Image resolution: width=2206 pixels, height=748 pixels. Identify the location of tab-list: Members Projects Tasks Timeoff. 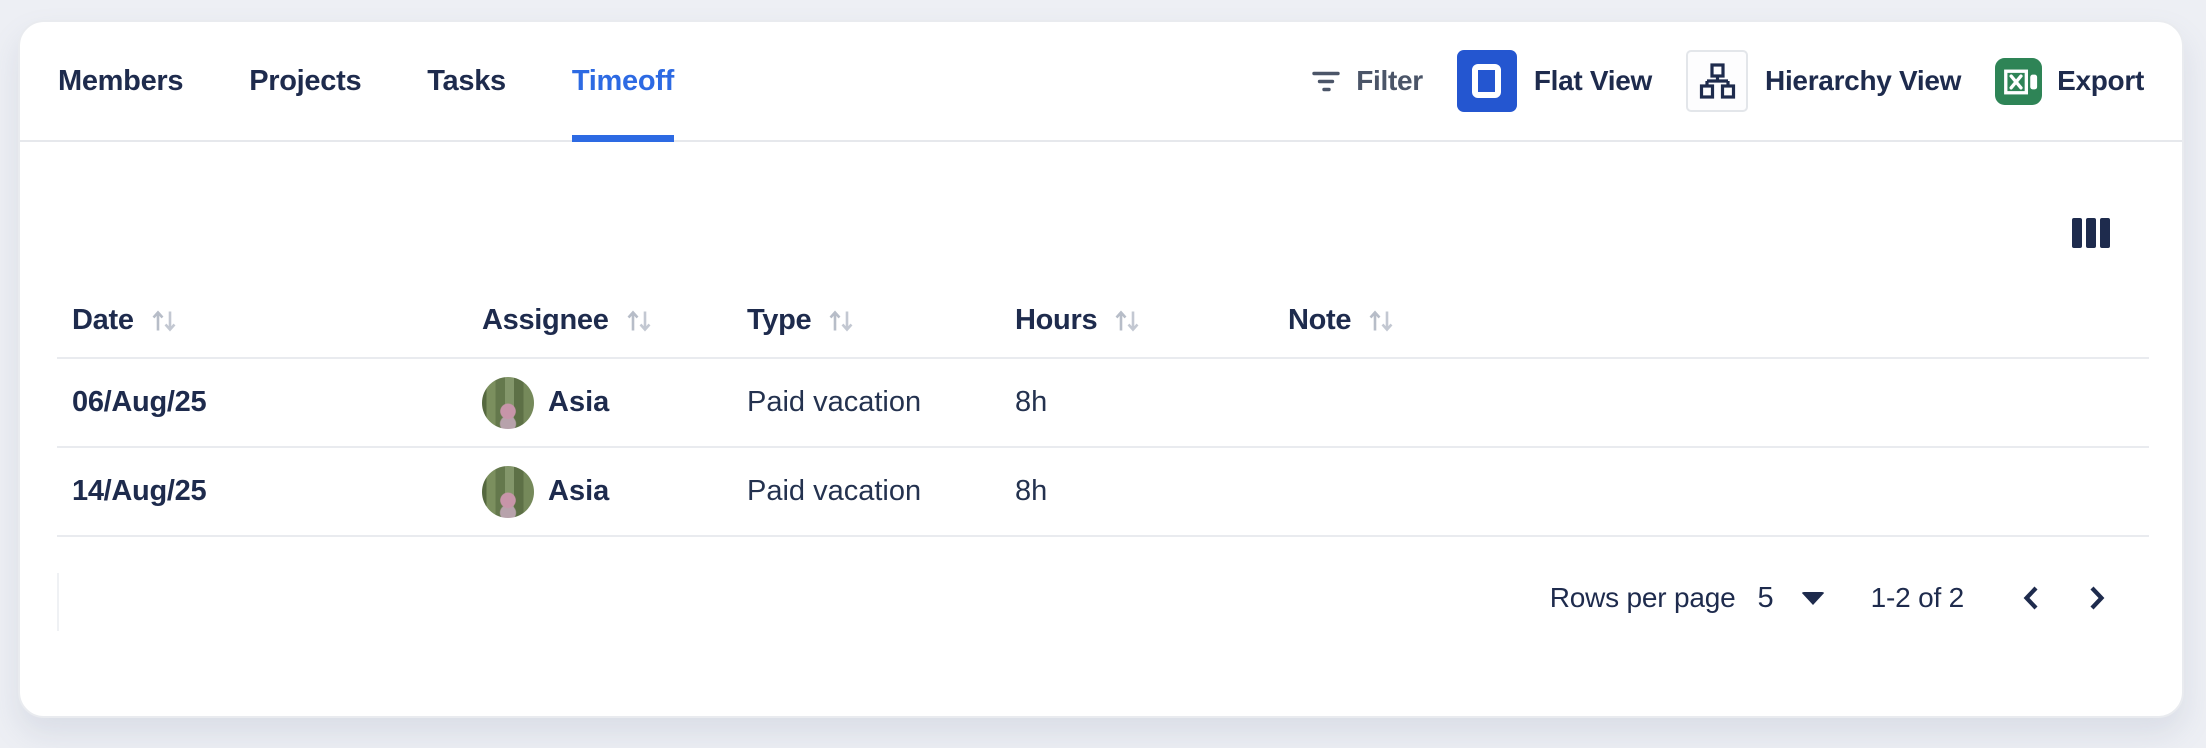
(366, 82).